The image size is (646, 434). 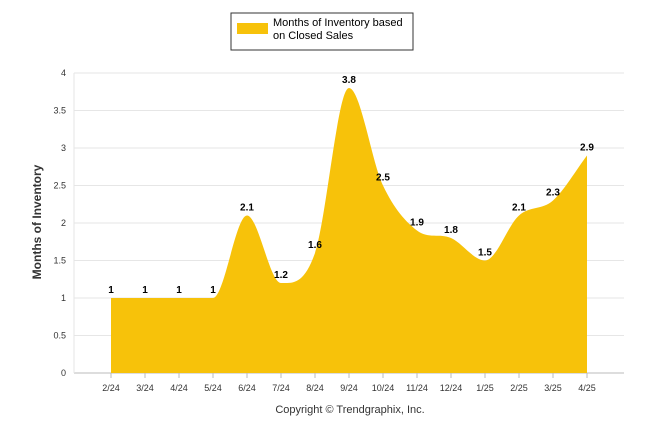 I want to click on x-tick-label: 9/24, so click(x=349, y=388).